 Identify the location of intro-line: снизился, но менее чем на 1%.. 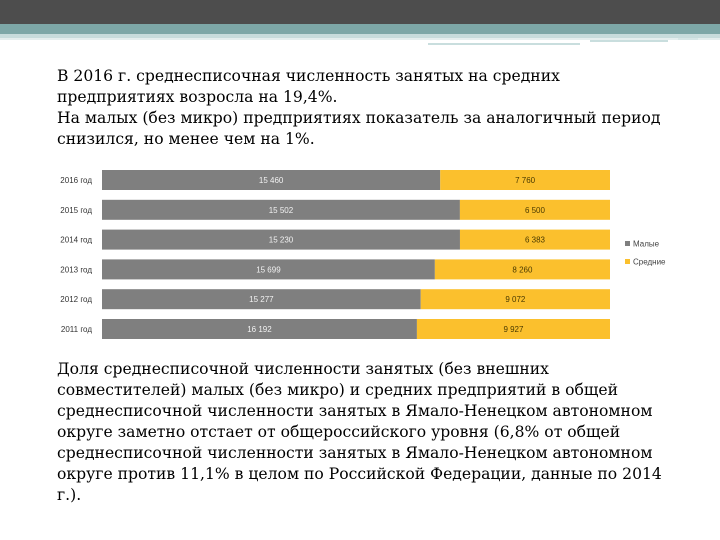
(186, 139).